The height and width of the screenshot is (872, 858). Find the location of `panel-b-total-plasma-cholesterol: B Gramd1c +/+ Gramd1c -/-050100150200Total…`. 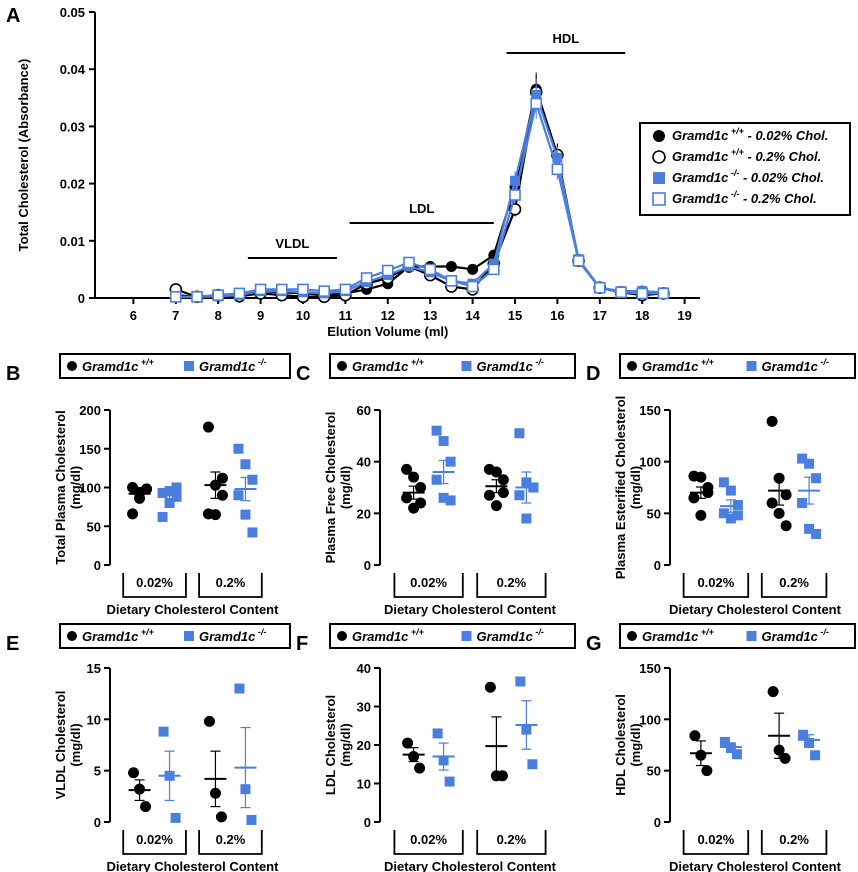

panel-b-total-plasma-cholesterol: B Gramd1c +/+ Gramd1c -/-050100150200Total… is located at coordinates (148, 485).